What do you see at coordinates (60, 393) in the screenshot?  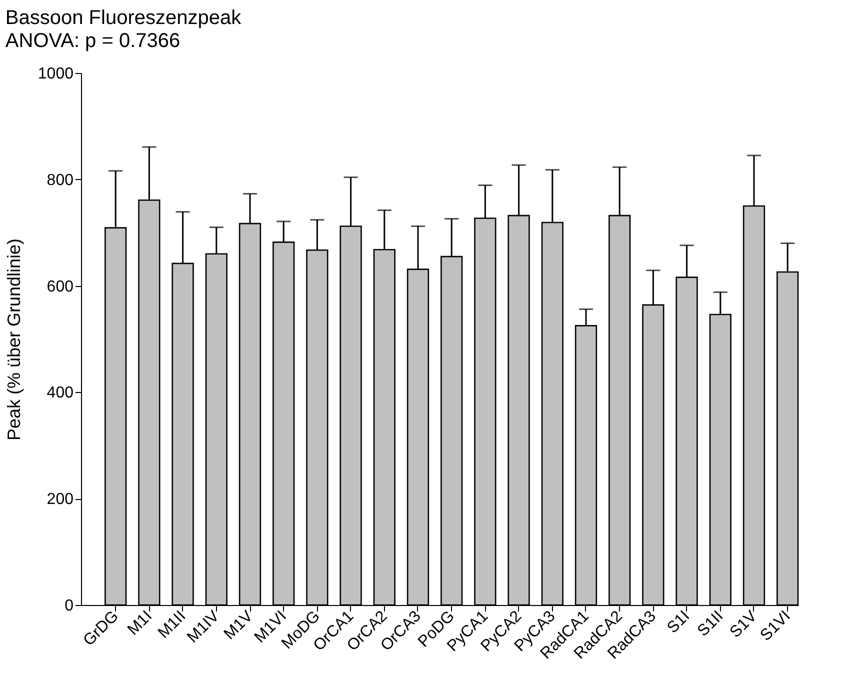 I see `y-tick-label: 400` at bounding box center [60, 393].